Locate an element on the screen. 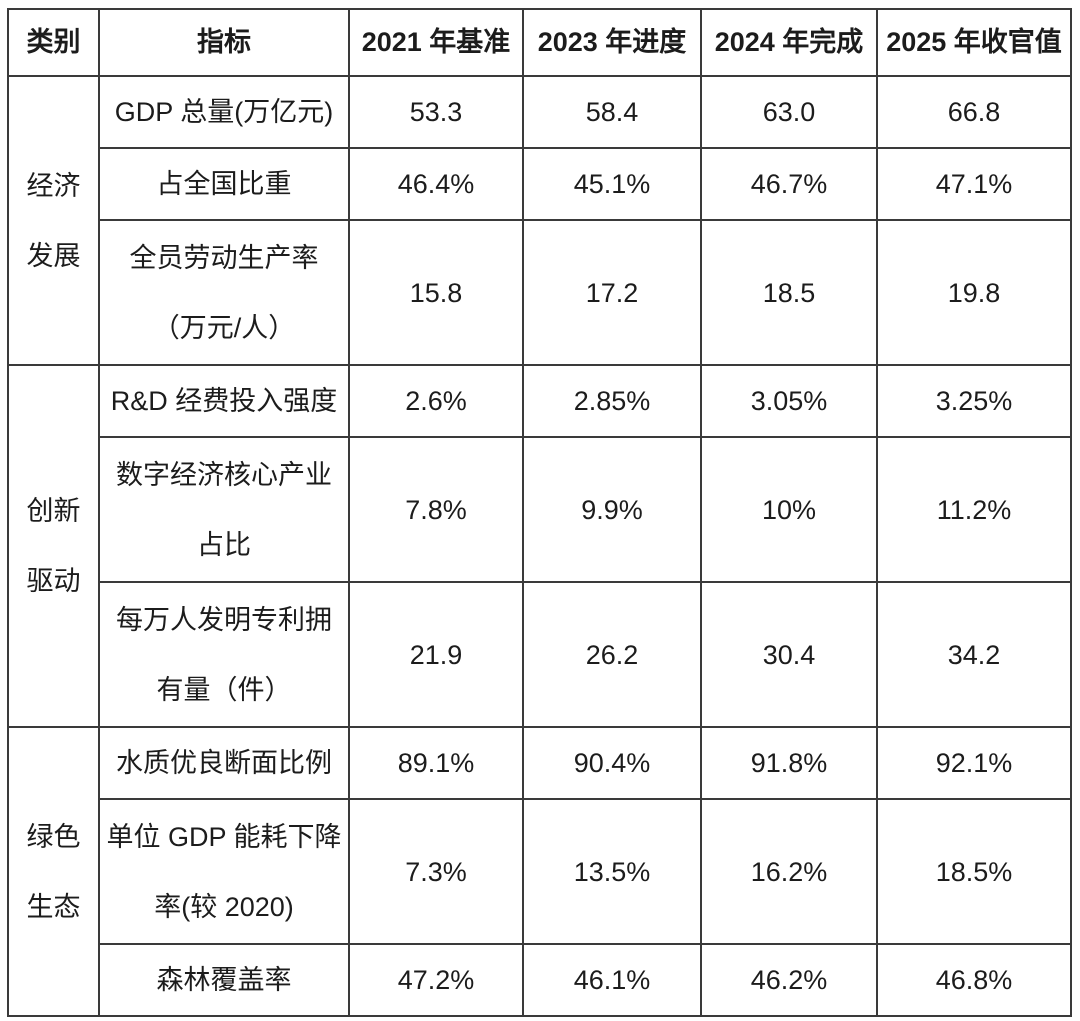  value-cell: 30.4 is located at coordinates (789, 654).